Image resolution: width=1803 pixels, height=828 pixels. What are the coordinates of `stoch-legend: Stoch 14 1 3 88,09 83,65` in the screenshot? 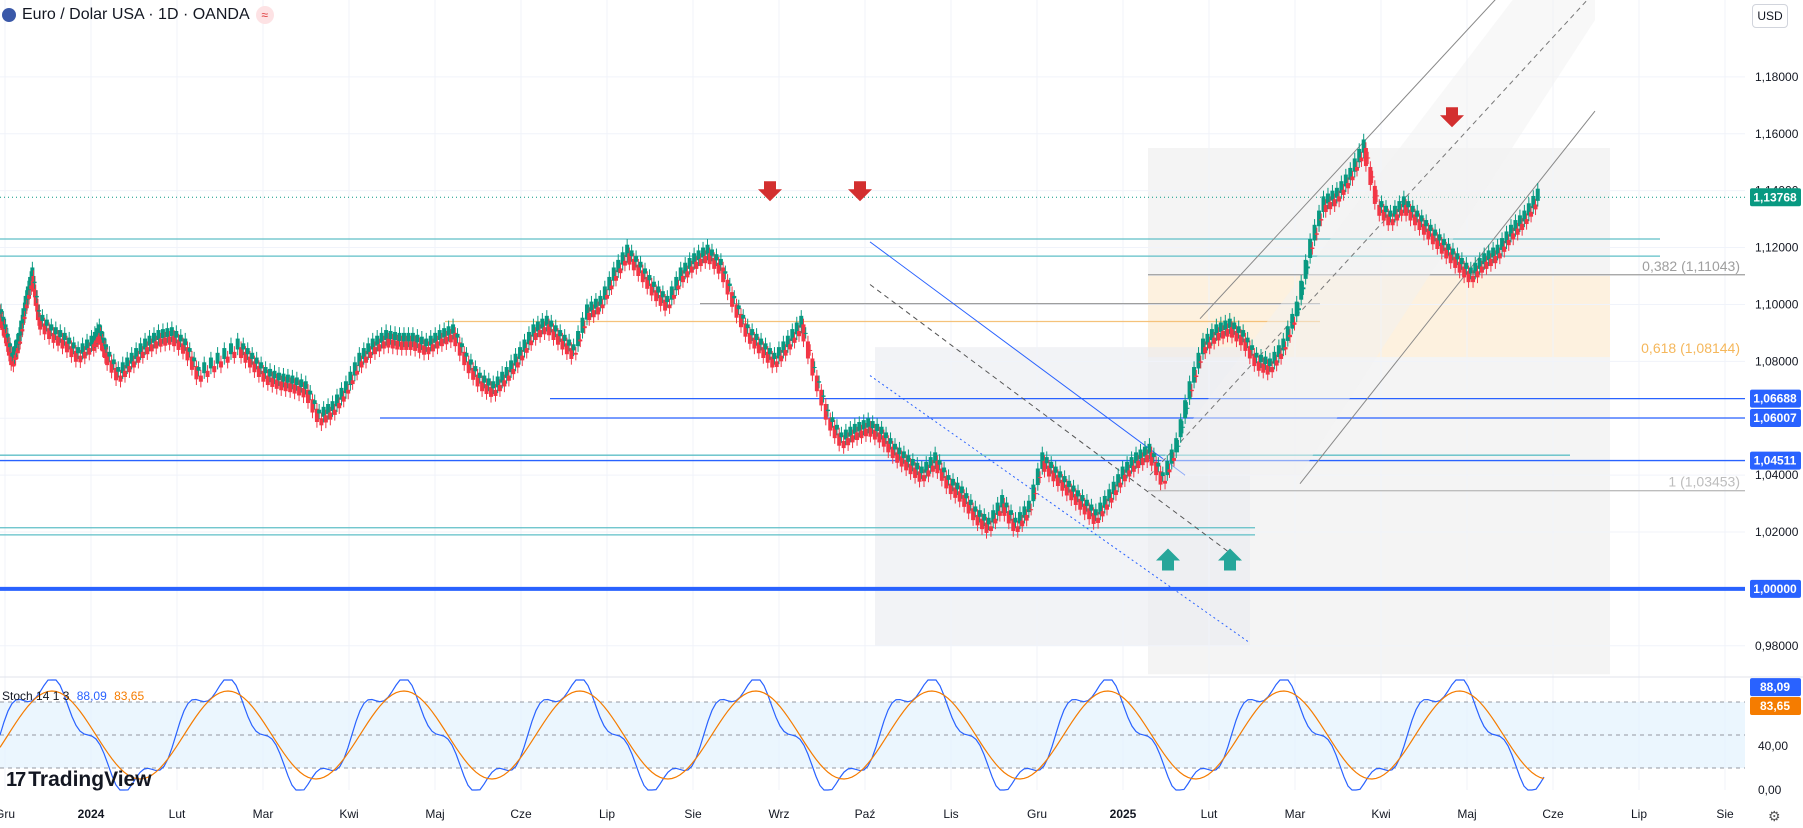 It's located at (73, 696).